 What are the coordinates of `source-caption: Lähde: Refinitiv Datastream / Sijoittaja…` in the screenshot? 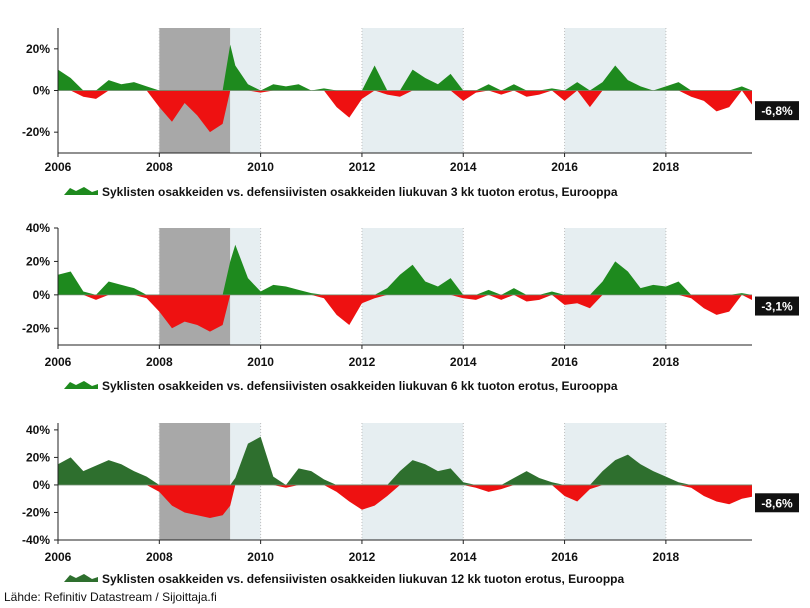 It's located at (110, 597).